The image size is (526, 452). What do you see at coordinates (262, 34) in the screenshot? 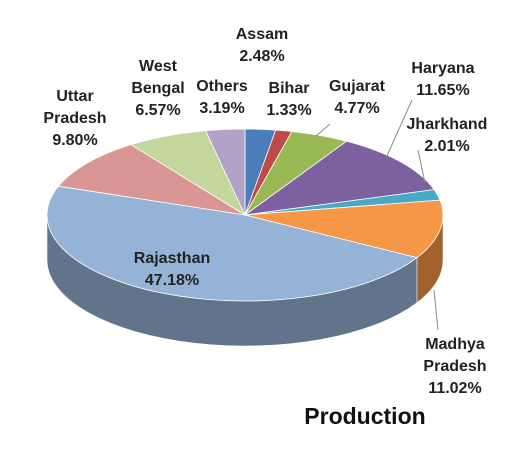
I see `category-label: Assam` at bounding box center [262, 34].